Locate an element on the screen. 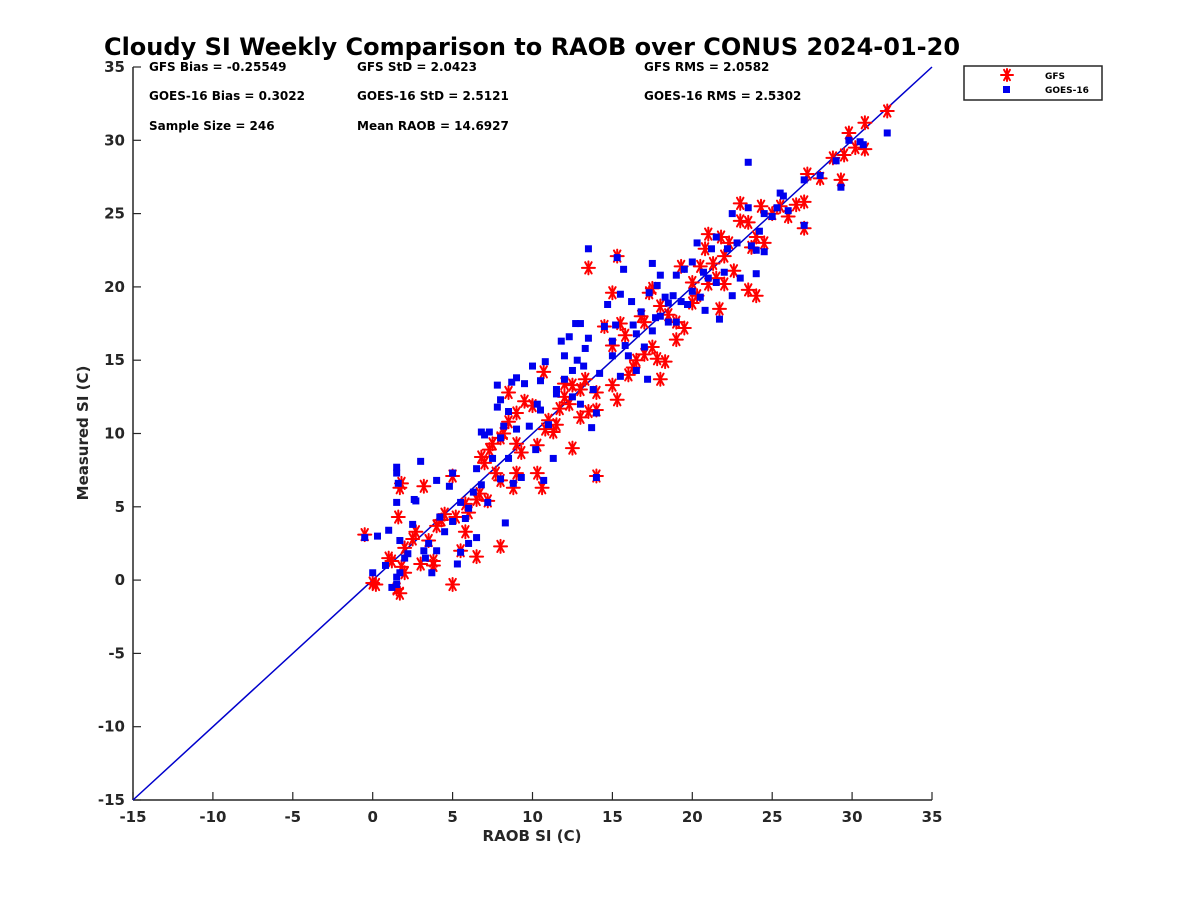  legend-gfs-asterisk is located at coordinates (1007, 75).